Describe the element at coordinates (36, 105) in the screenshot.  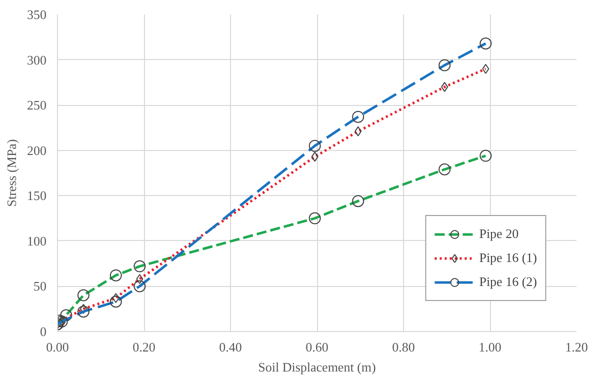
I see `y-tick-label: 250` at that location.